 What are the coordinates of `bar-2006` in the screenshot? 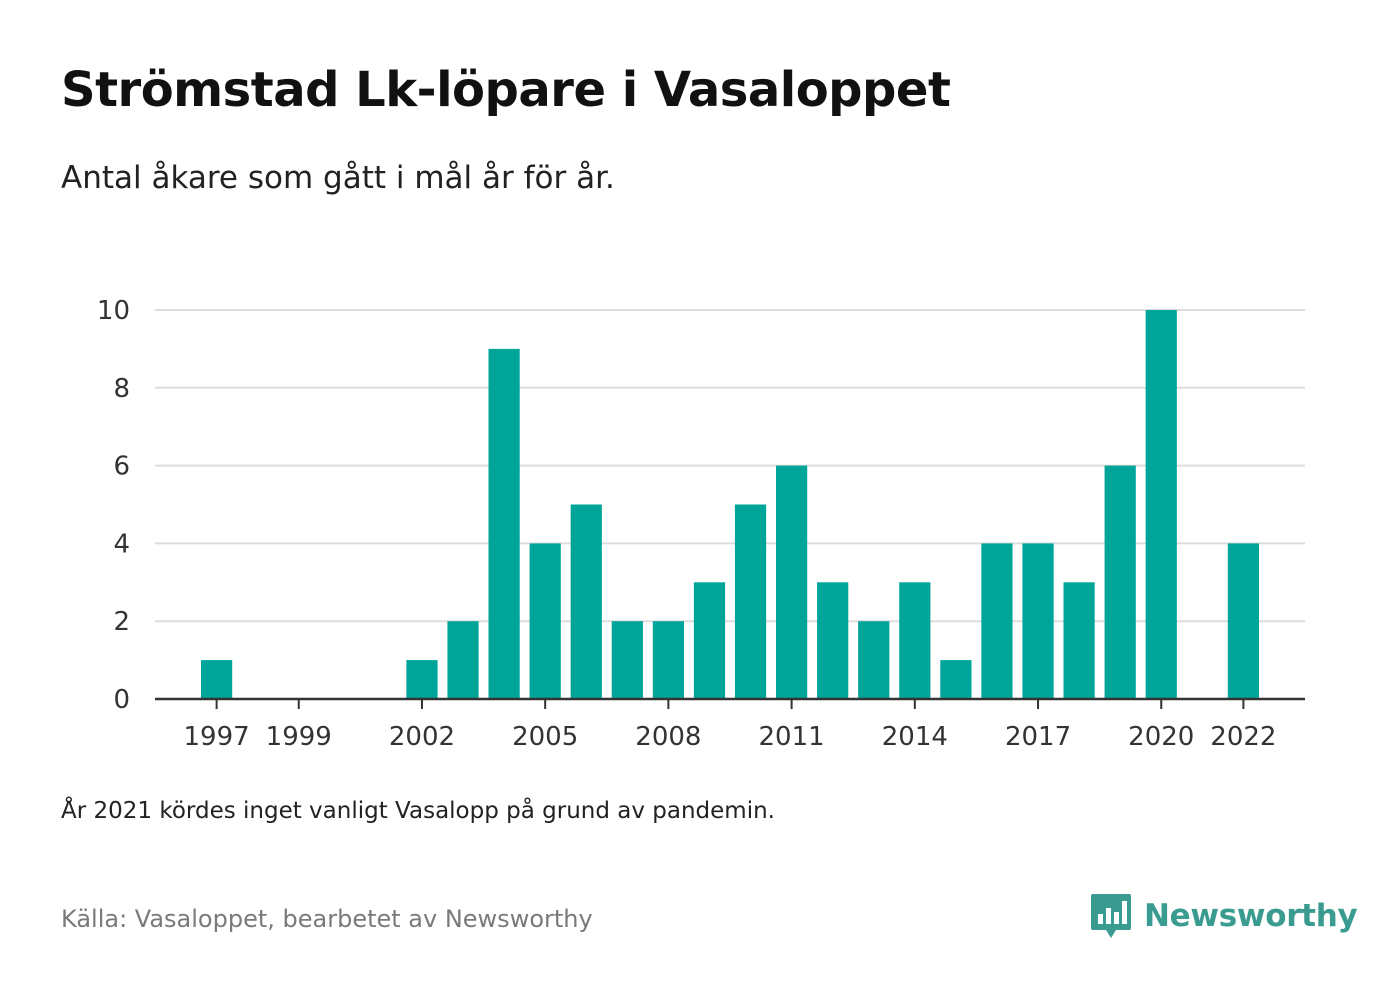 It's located at (586, 601).